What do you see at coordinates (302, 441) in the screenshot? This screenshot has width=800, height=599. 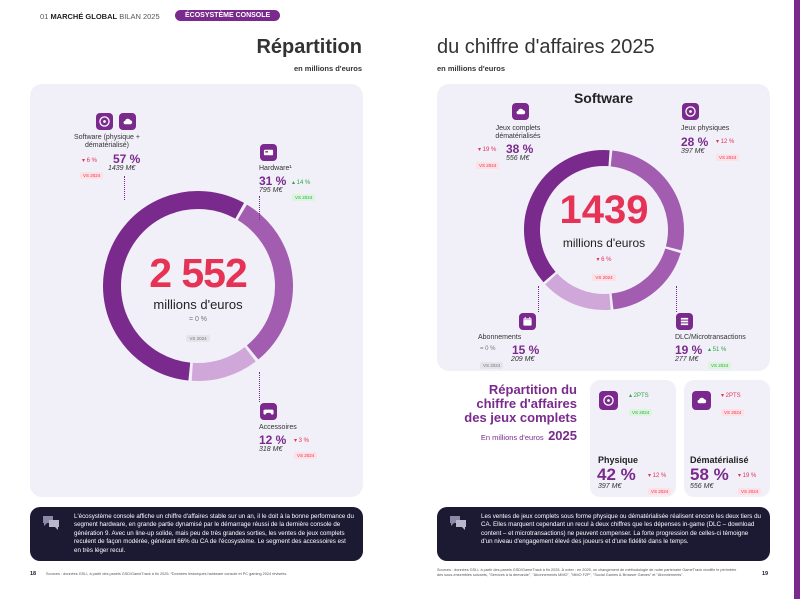 I see `accessoires-segment-delta: ▾ 3 %` at bounding box center [302, 441].